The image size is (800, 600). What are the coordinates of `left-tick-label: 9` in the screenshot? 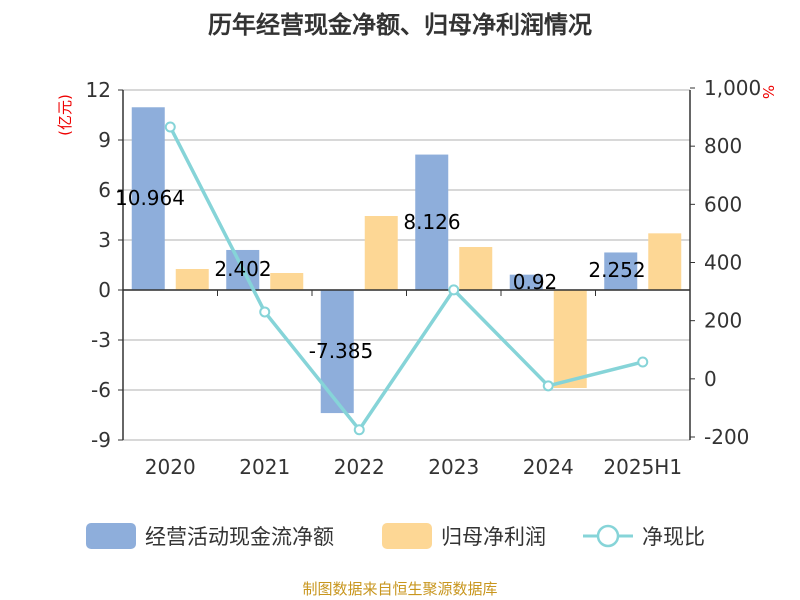 It's located at (104, 140).